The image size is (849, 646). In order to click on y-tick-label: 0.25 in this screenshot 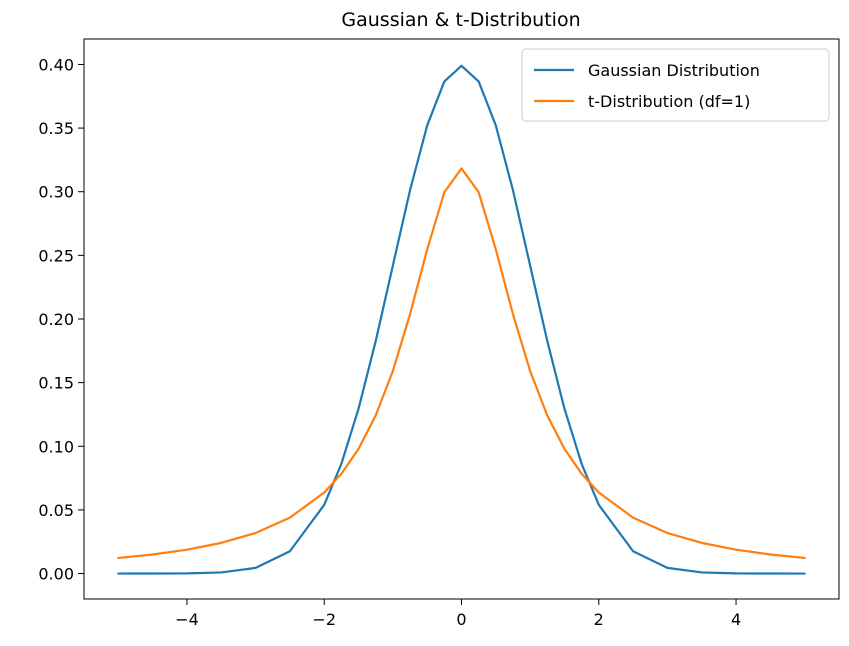, I will do `click(56, 255)`.